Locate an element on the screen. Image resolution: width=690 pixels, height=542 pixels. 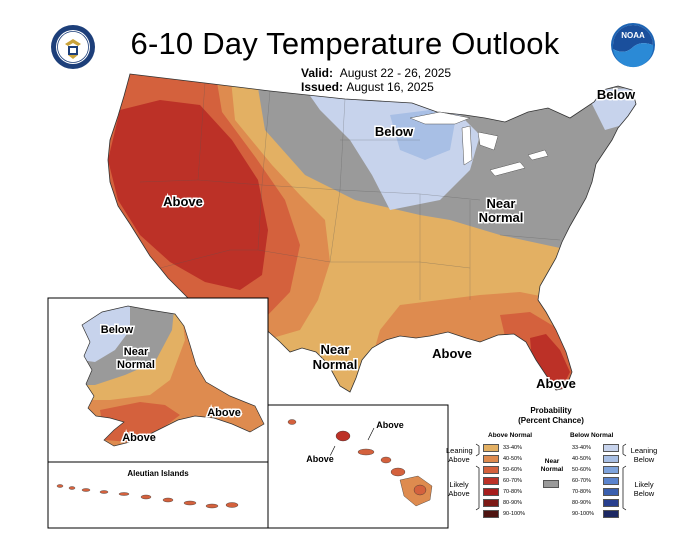
legend-leaning-below: Leaning Below is located at coordinates (644, 455).